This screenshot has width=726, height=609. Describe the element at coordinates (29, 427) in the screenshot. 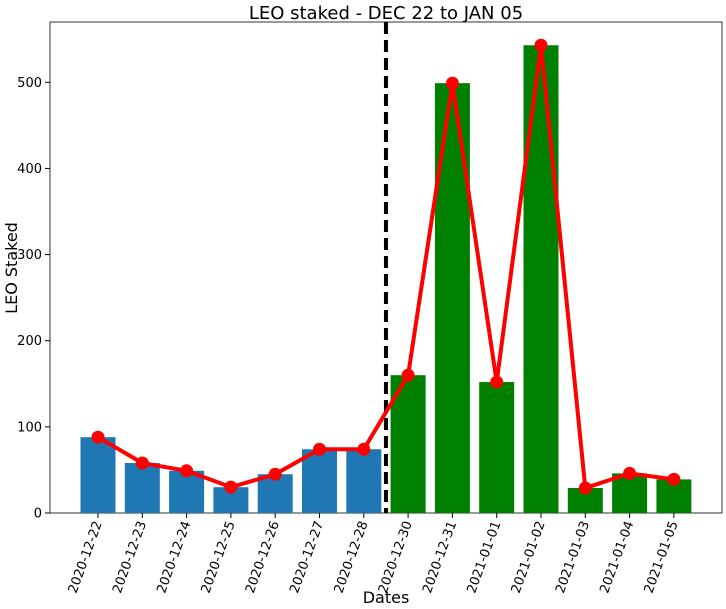

I see `y-tick-label: 100` at that location.